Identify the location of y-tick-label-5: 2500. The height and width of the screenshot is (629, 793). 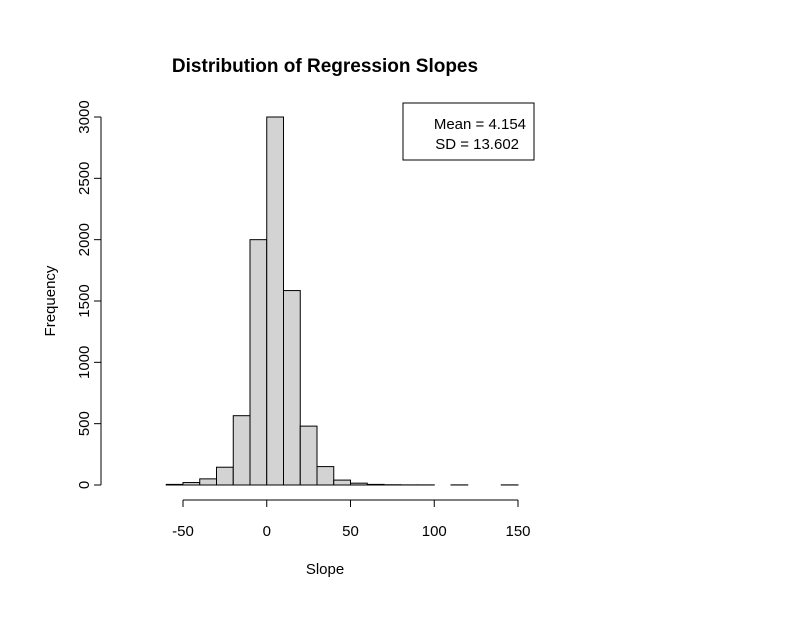
(84, 178).